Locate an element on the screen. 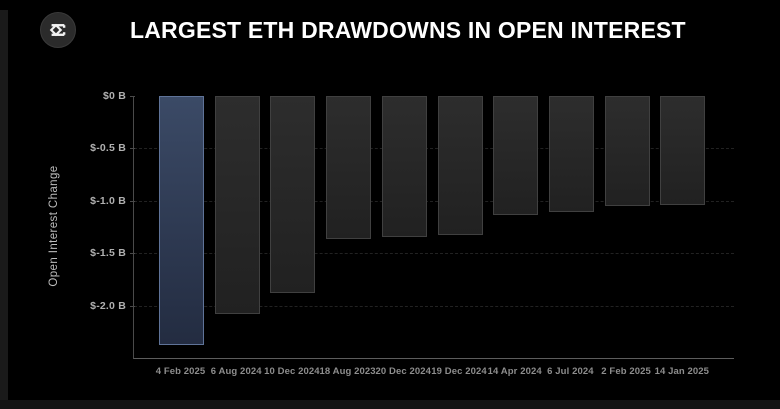 The image size is (780, 409). sigma-diamond-icon is located at coordinates (57, 30).